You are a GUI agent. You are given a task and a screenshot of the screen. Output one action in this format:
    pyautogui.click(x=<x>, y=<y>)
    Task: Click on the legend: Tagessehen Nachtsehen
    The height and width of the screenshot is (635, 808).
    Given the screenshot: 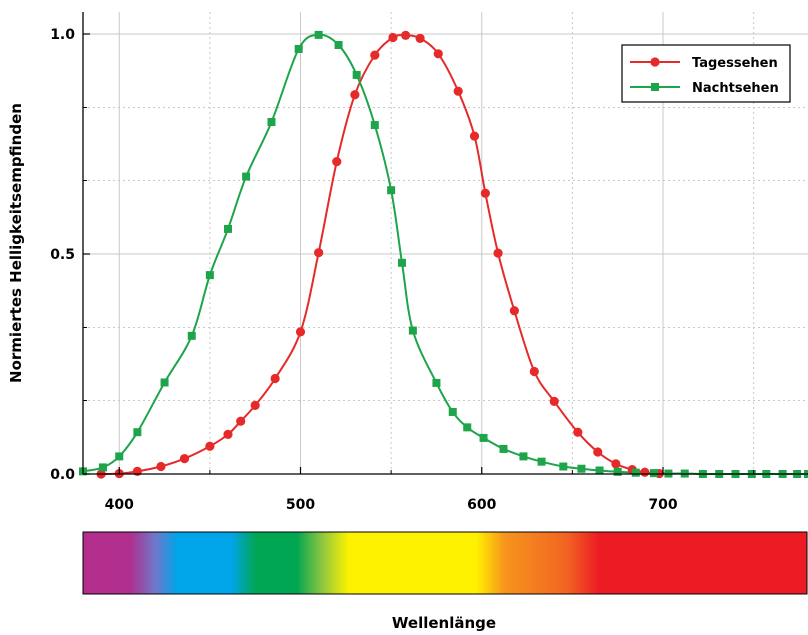 What is the action you would take?
    pyautogui.click(x=706, y=73)
    